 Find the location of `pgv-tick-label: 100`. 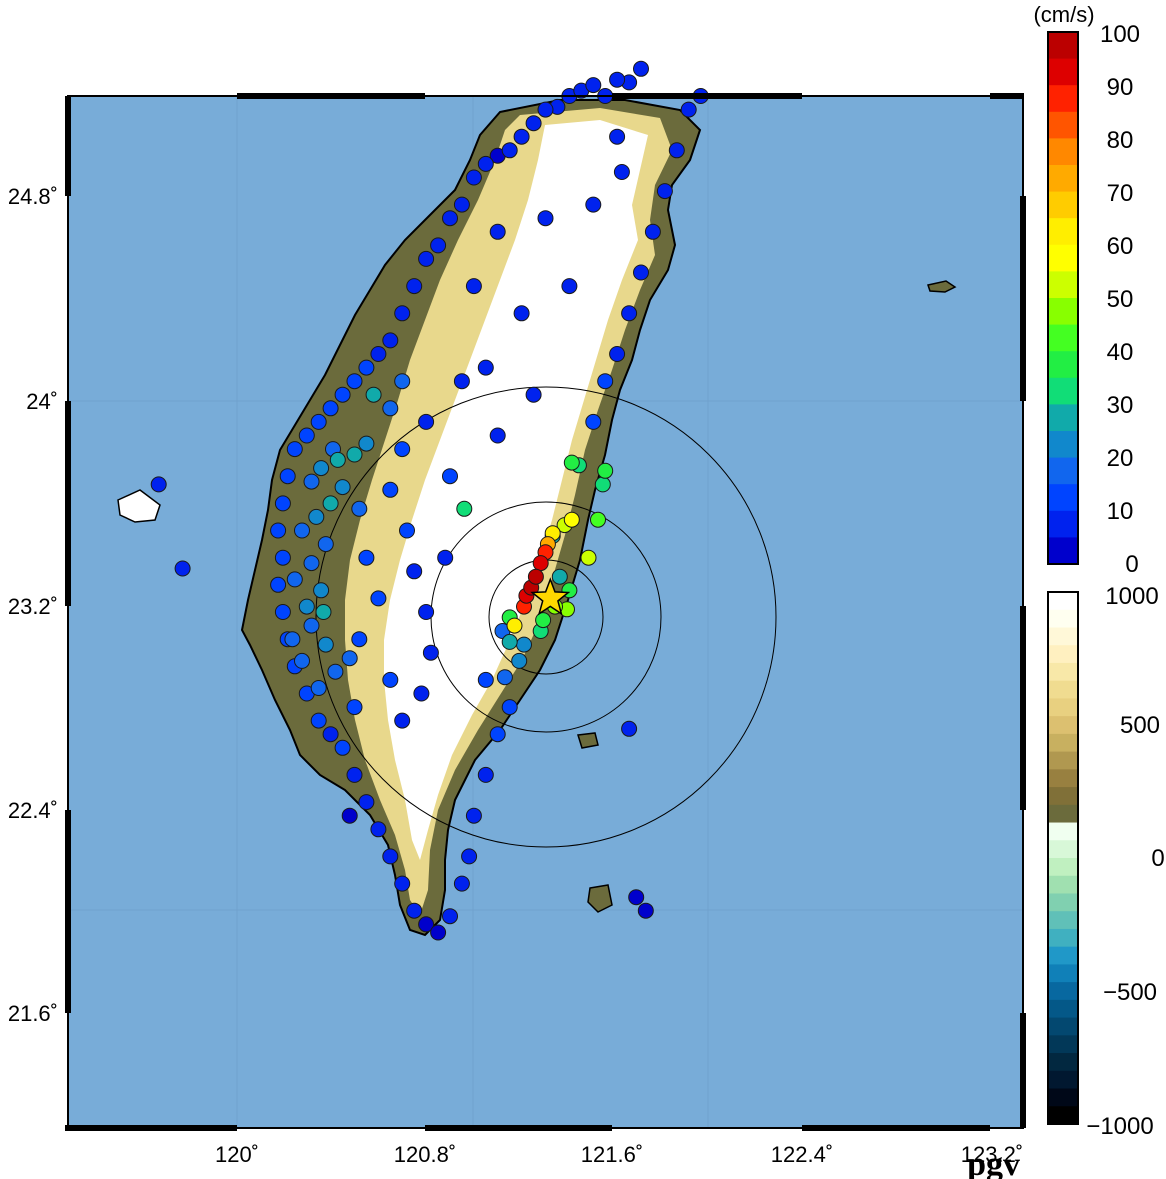

pgv-tick-label: 100 is located at coordinates (1120, 34).